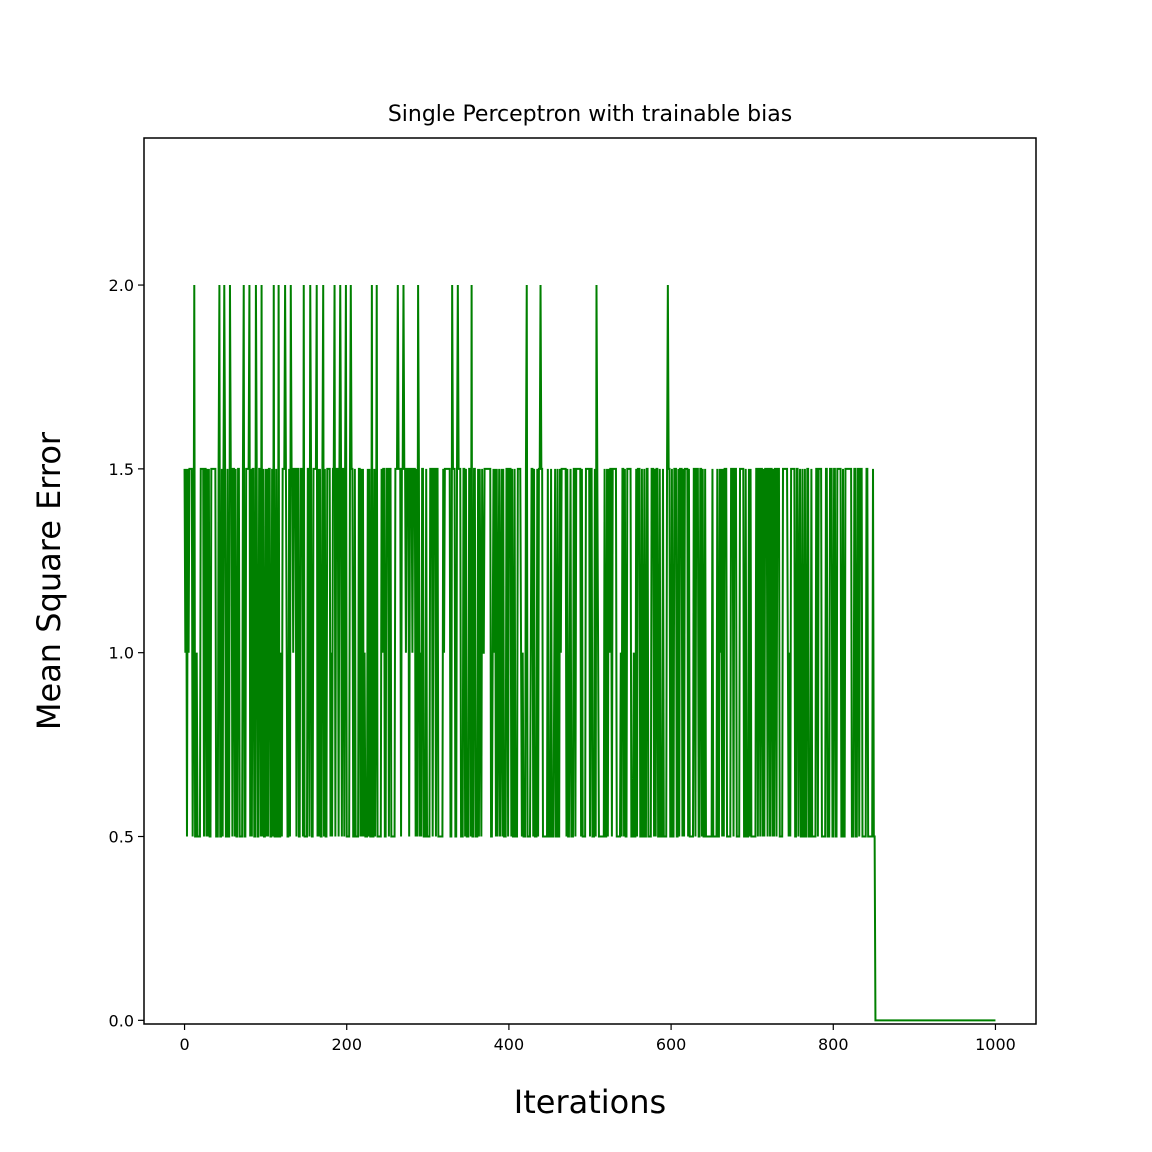  Describe the element at coordinates (121, 837) in the screenshot. I see `y-tick-label: 0.5` at that location.